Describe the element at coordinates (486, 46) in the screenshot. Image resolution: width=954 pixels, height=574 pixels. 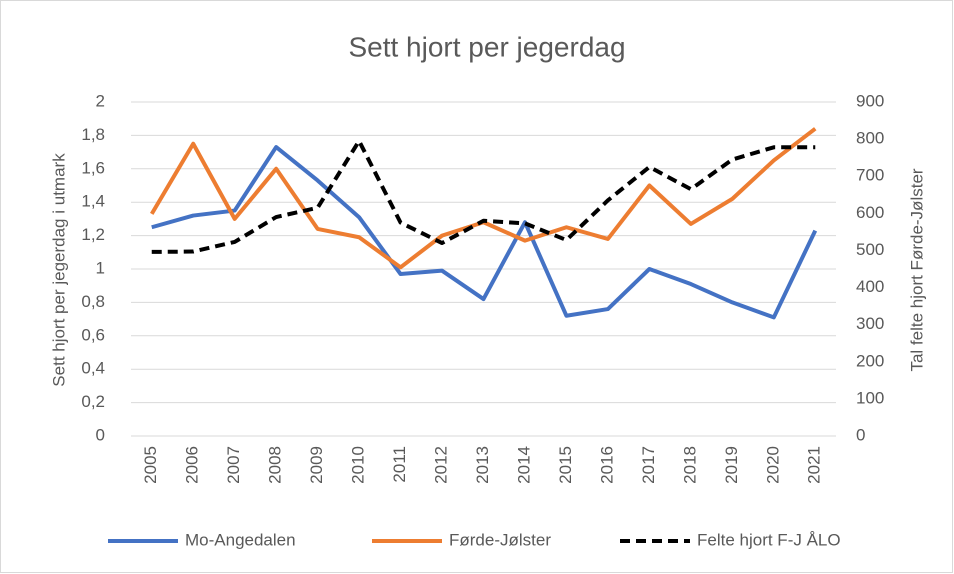
I see `chart-title: Sett hjort per jegerdag` at that location.